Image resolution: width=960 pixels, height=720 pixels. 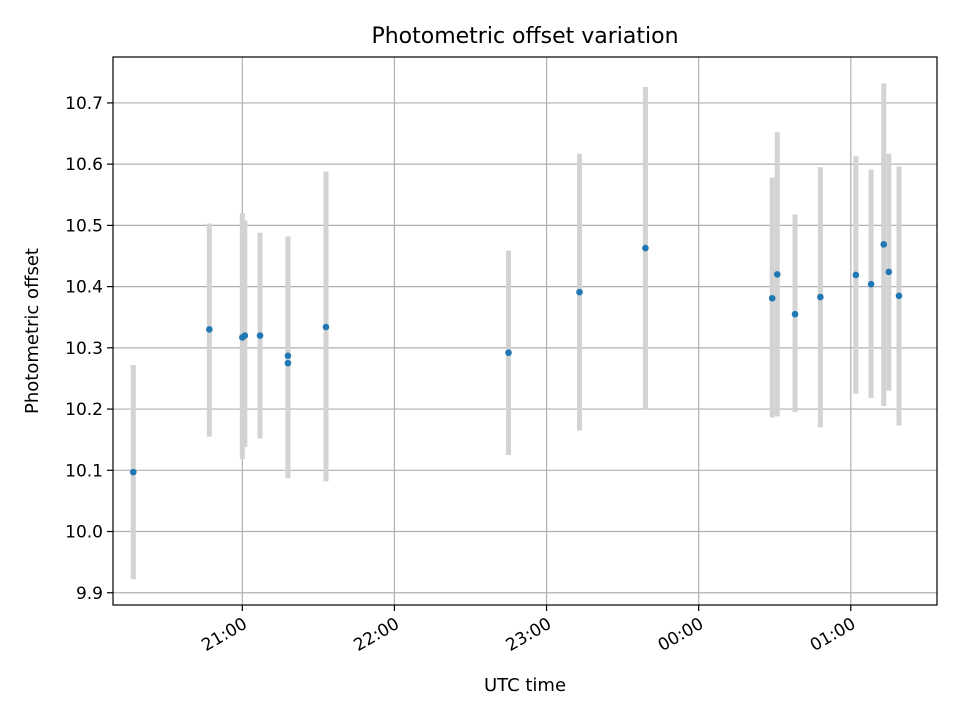 What do you see at coordinates (89, 594) in the screenshot?
I see `y-tick-label: 9.9` at bounding box center [89, 594].